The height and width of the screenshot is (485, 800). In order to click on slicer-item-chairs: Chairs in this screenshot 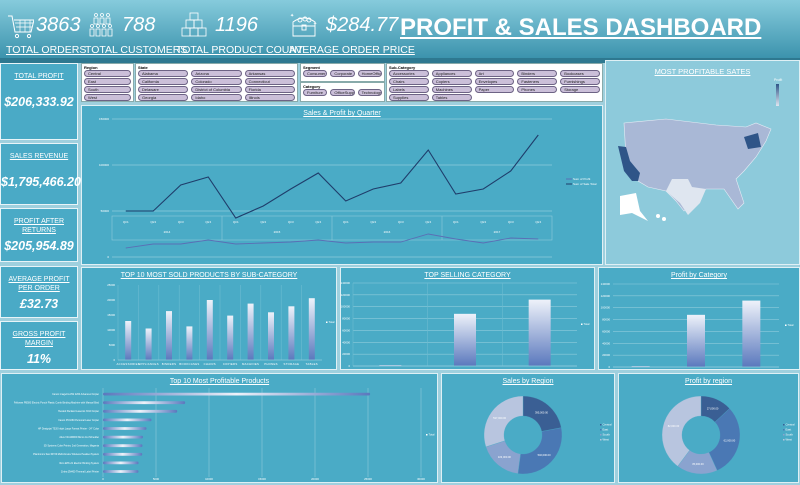, I will do `click(409, 81)`.